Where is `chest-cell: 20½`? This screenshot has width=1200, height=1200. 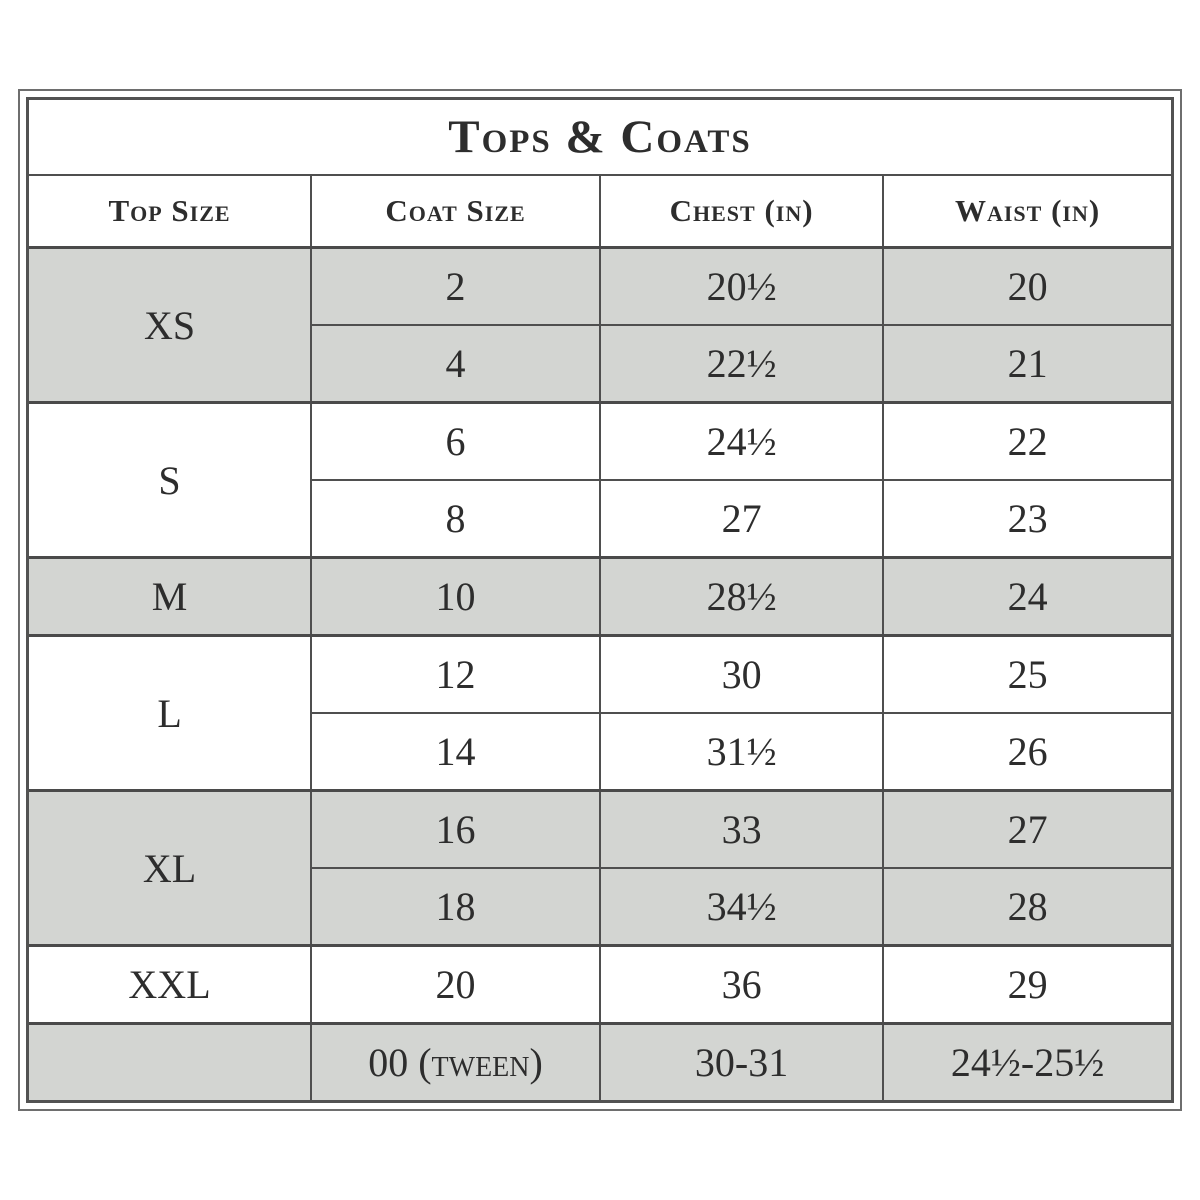 chest-cell: 20½ is located at coordinates (741, 286).